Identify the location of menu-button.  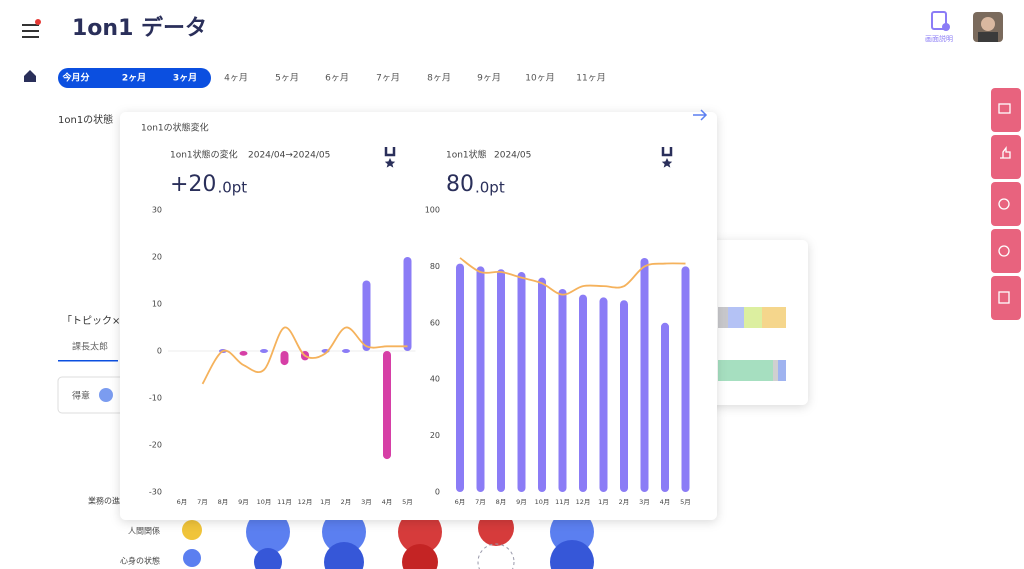
(31, 28).